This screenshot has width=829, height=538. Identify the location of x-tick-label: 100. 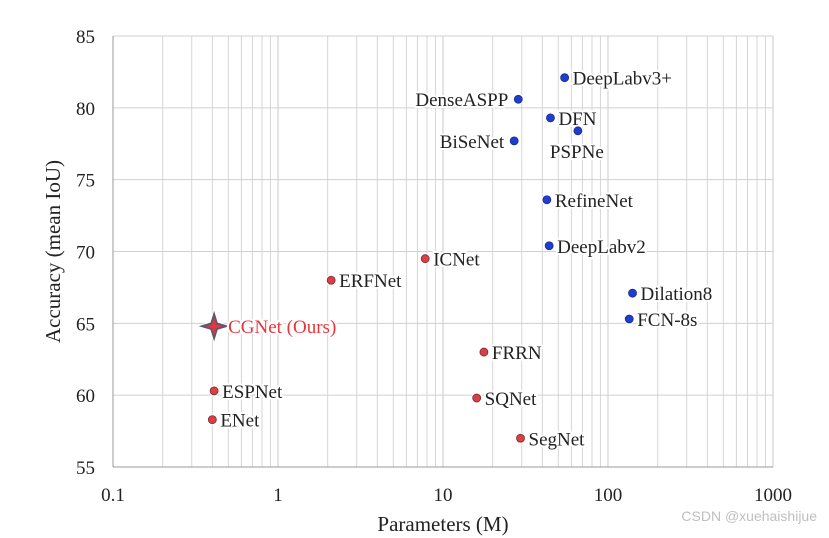
(608, 495).